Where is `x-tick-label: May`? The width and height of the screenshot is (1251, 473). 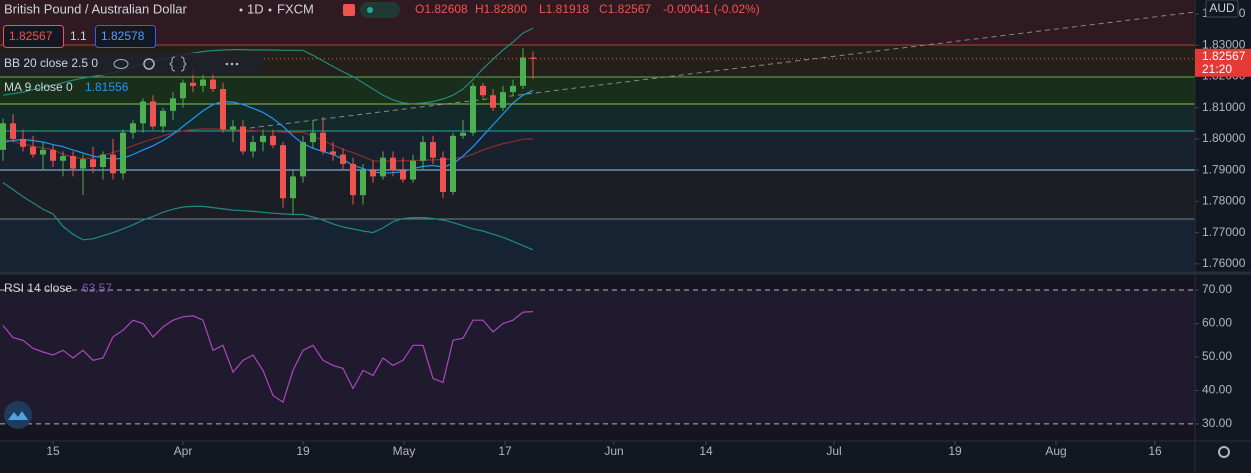
x-tick-label: May is located at coordinates (404, 451).